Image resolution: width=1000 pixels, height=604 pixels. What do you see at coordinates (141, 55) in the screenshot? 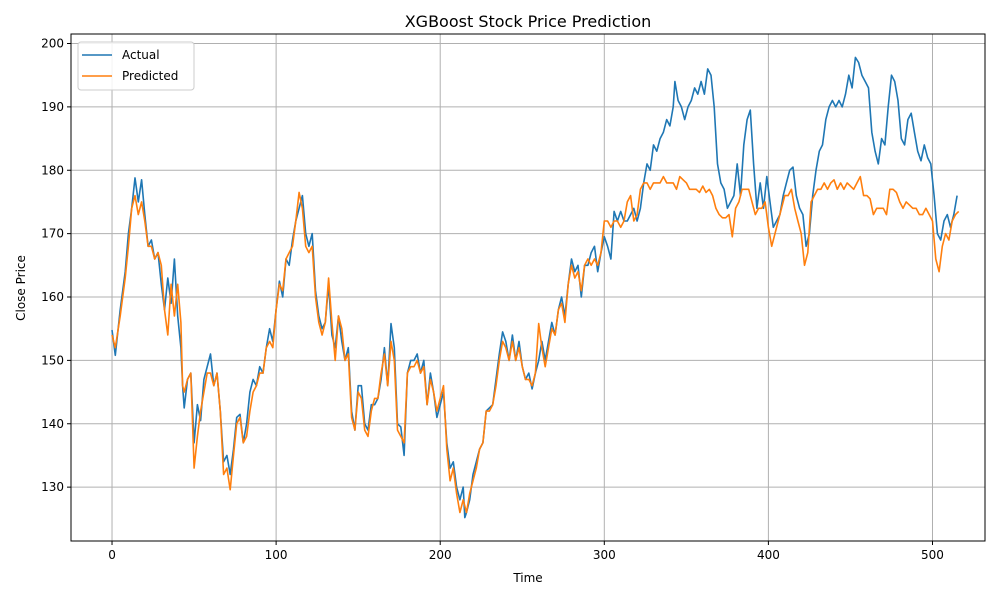
I see `legend-label-actual: Actual` at bounding box center [141, 55].